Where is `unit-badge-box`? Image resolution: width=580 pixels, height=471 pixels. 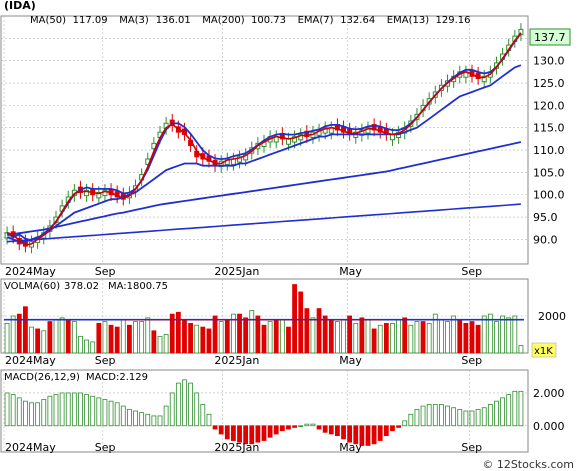
unit-badge-box is located at coordinates (544, 350).